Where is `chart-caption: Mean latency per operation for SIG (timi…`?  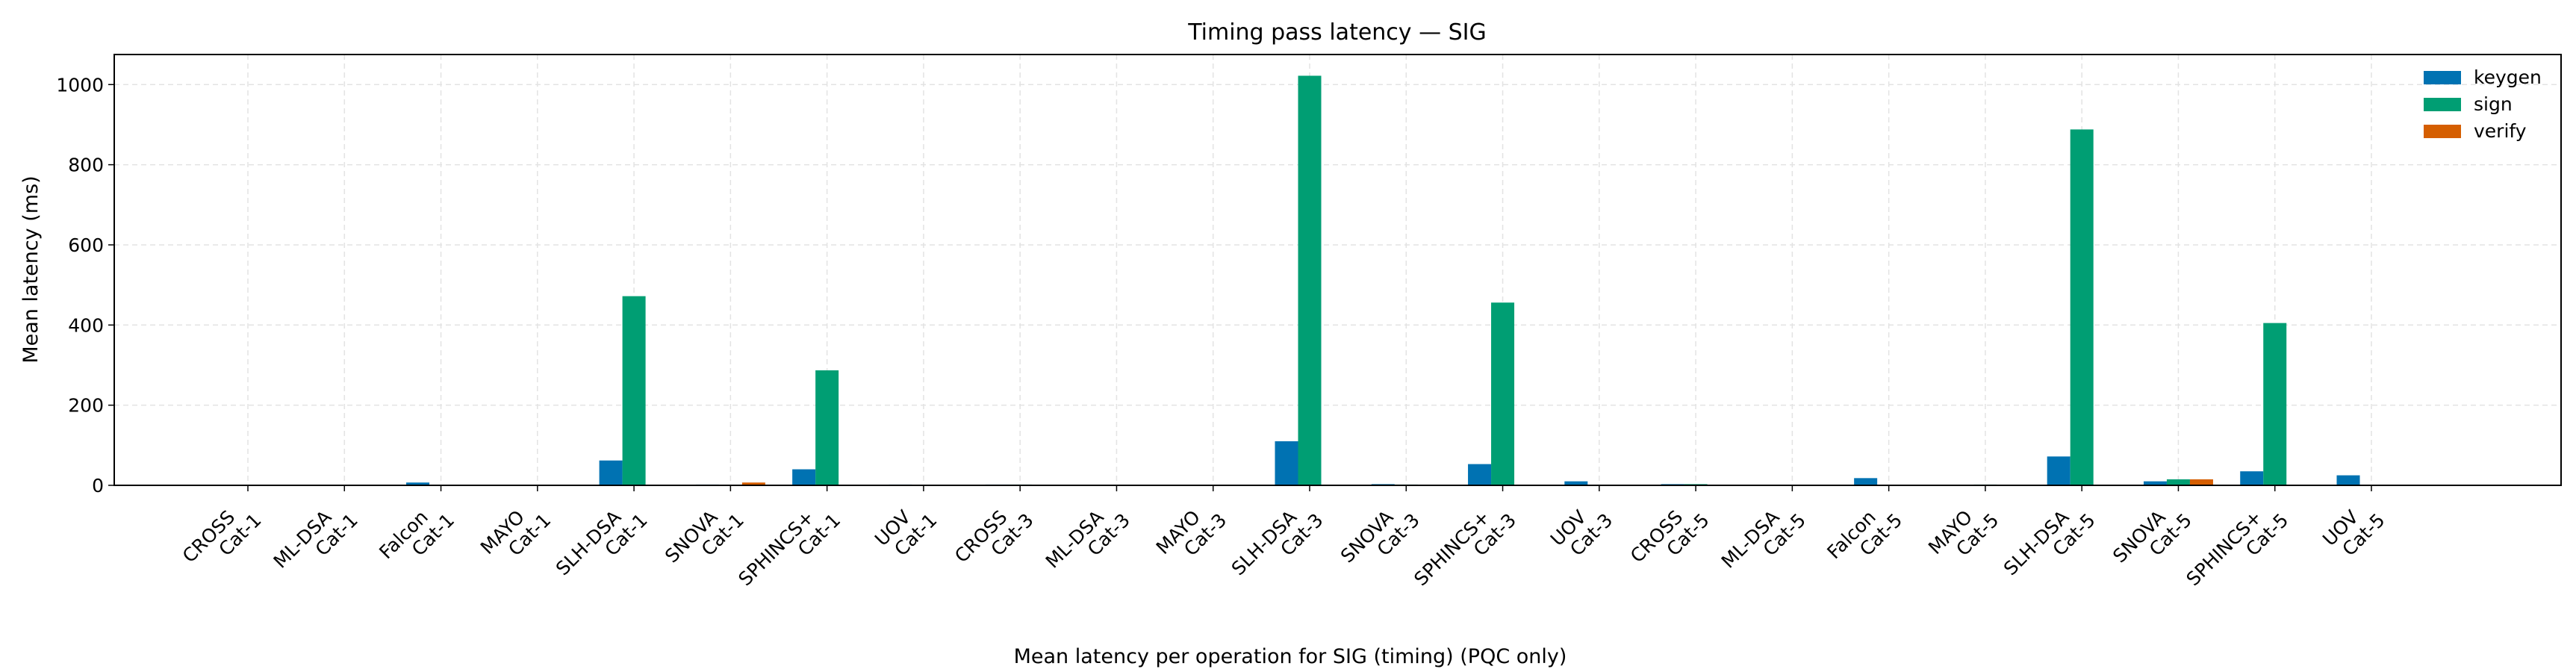 chart-caption: Mean latency per operation for SIG (timi… is located at coordinates (1290, 656).